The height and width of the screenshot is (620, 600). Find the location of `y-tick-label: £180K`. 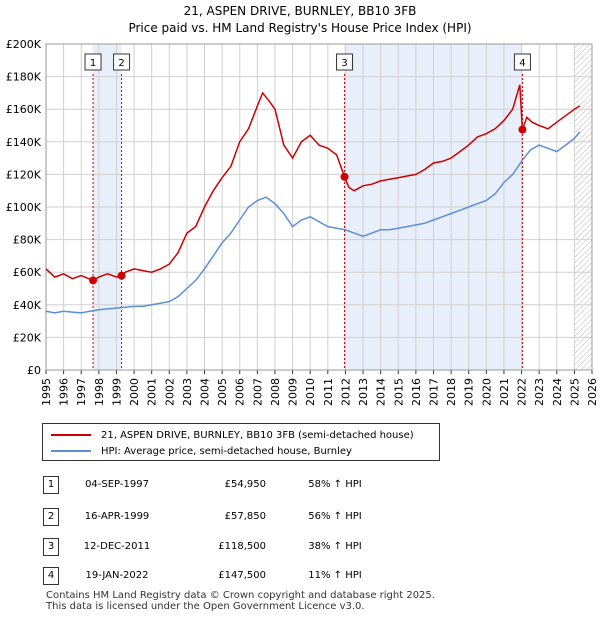

y-tick-label: £180K is located at coordinates (24, 77).